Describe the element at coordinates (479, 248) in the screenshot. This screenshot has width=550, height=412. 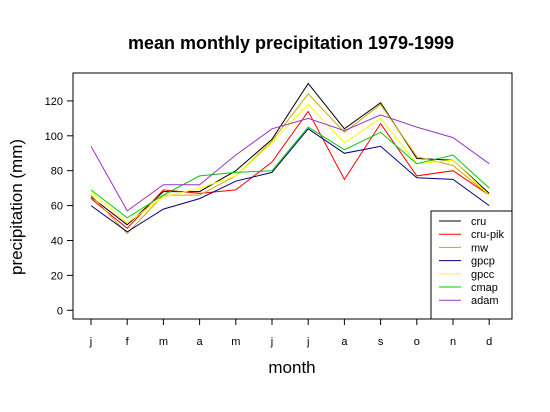
I see `legend-label-mw: mw` at that location.